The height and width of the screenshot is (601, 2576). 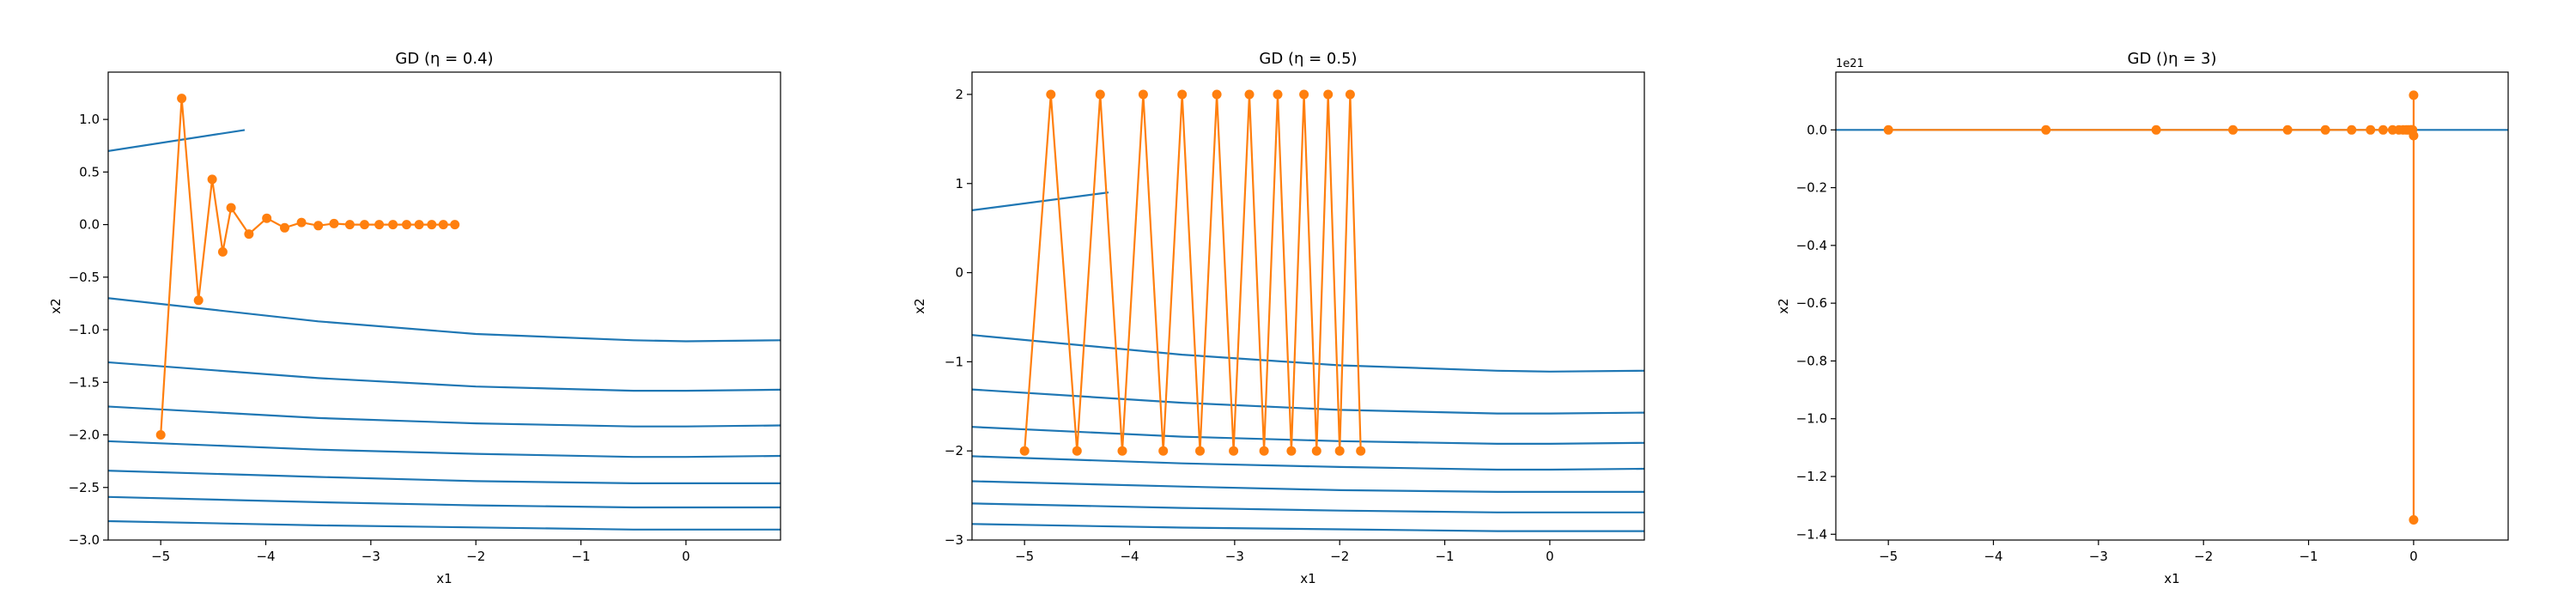 What do you see at coordinates (1812, 245) in the screenshot?
I see `y-tick-label: −0.4` at bounding box center [1812, 245].